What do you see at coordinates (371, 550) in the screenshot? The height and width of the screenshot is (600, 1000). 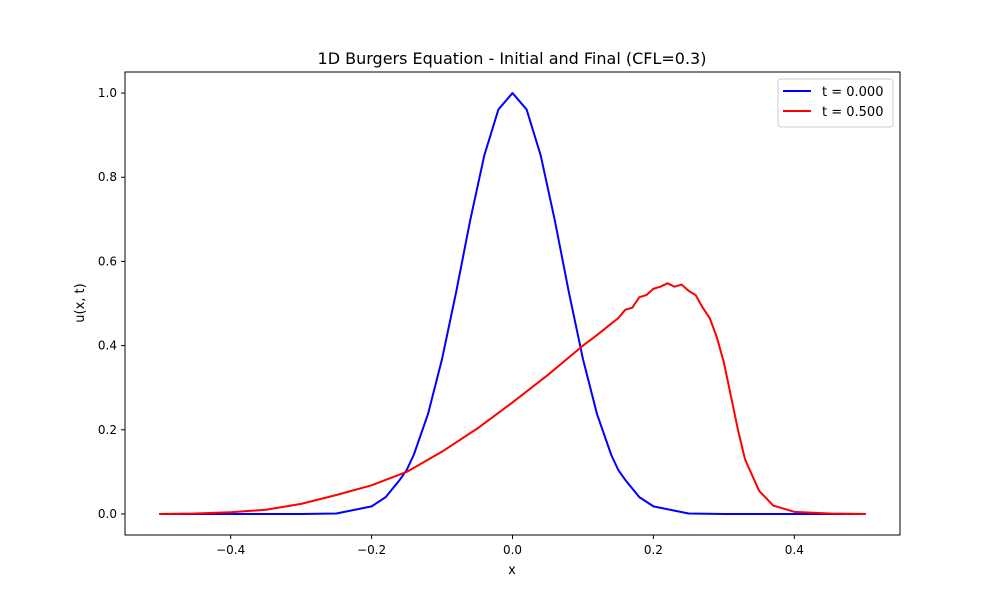 I see `x-tick-label: −0.2` at bounding box center [371, 550].